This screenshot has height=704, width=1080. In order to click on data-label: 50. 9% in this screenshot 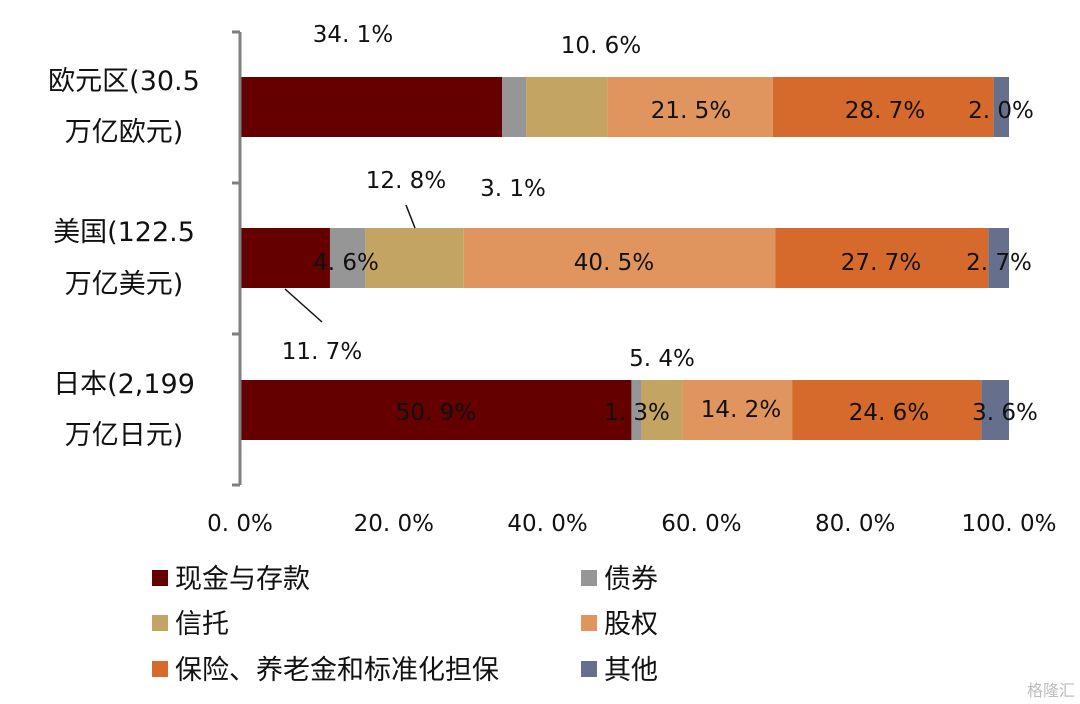, I will do `click(436, 413)`.